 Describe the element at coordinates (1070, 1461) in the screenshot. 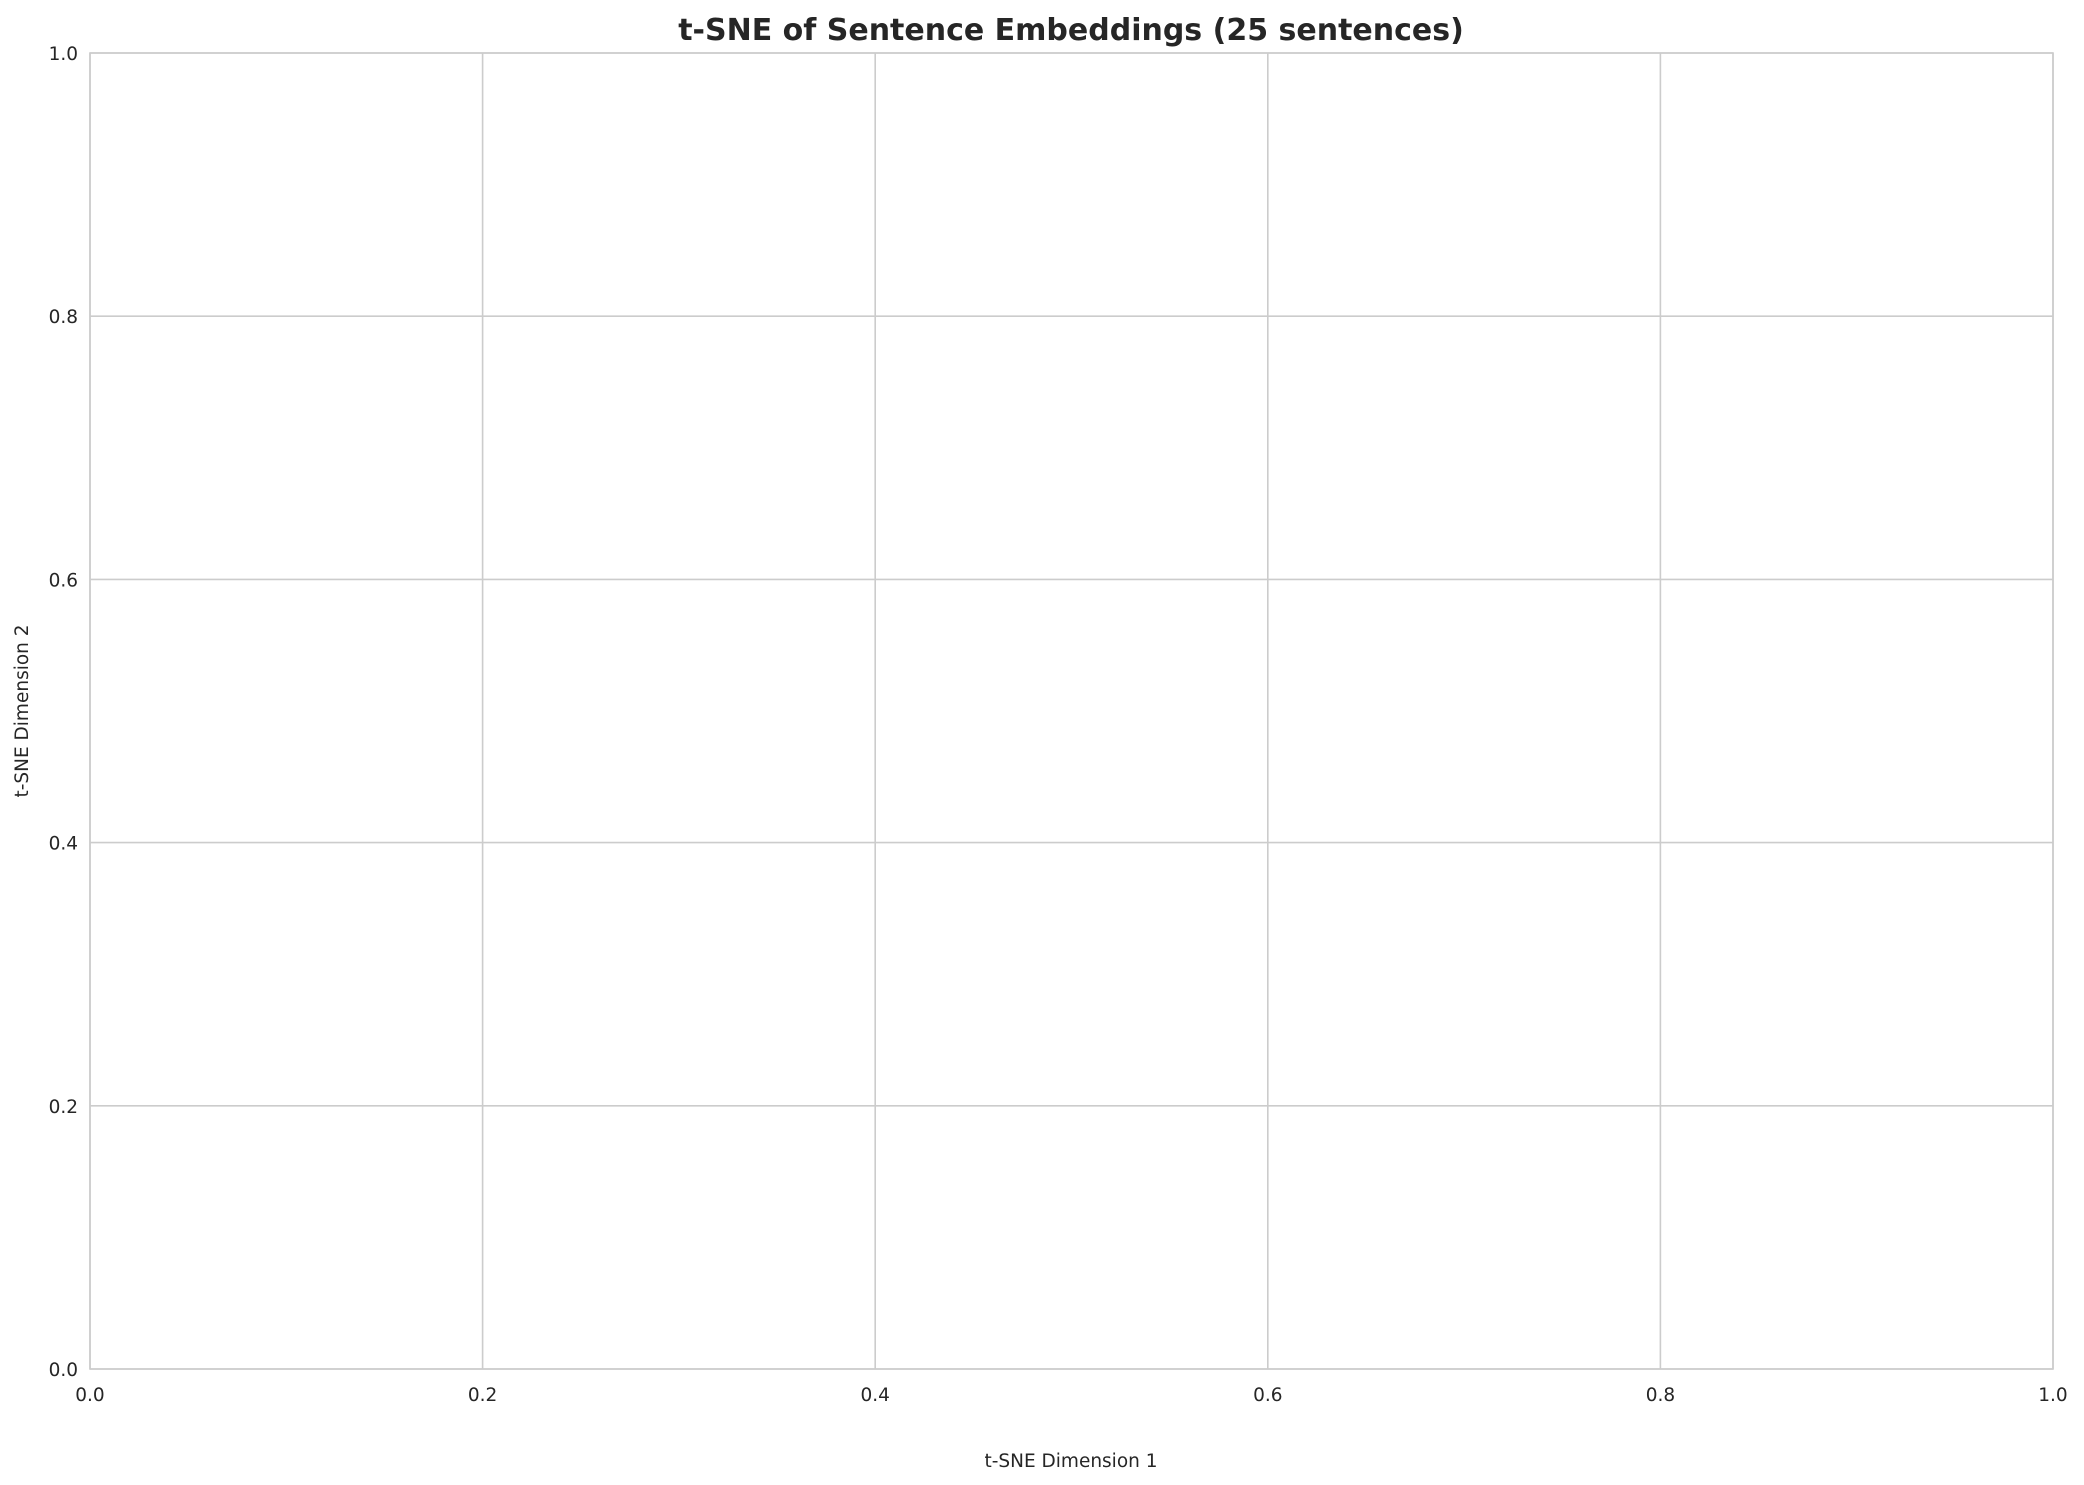

I see `x-axis-label: t-SNE Dimension 1` at that location.